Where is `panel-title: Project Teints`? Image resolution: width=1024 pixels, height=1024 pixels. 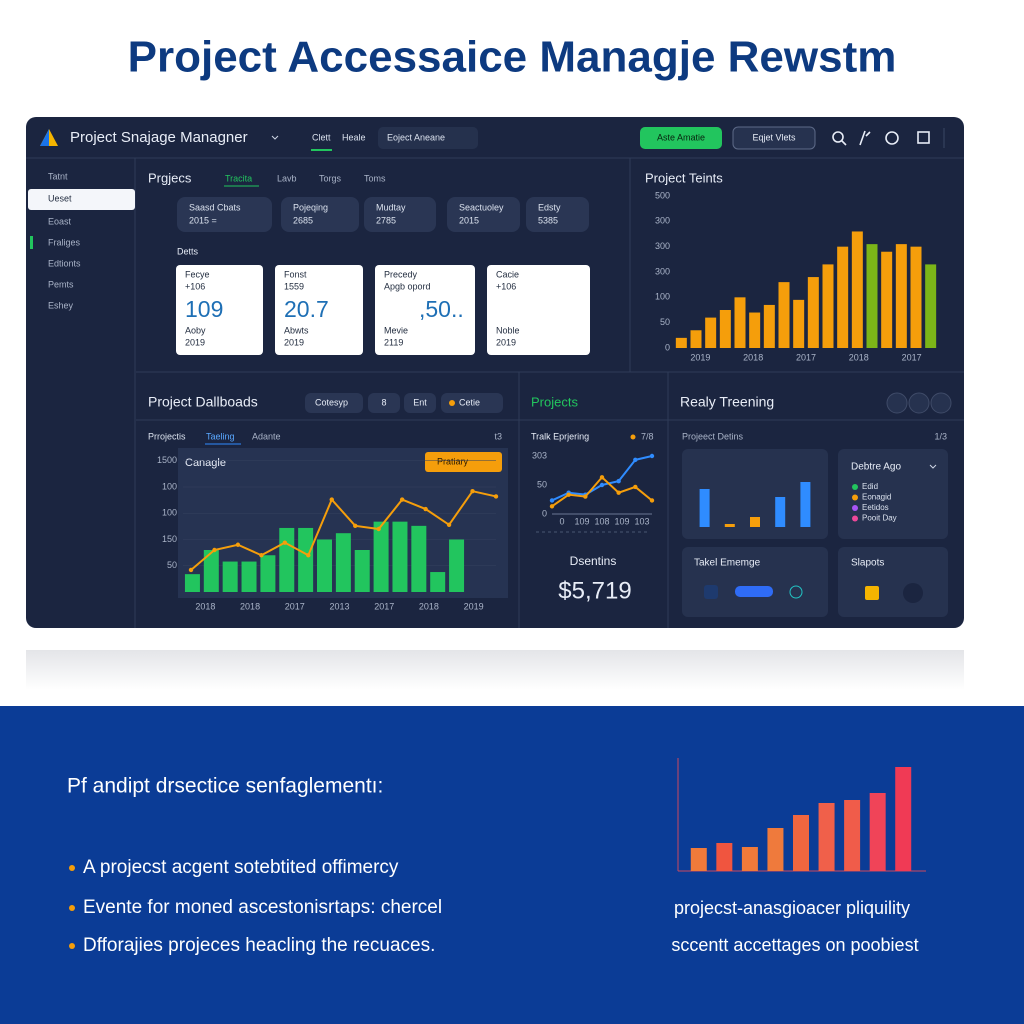
panel-title: Project Teints is located at coordinates (684, 177).